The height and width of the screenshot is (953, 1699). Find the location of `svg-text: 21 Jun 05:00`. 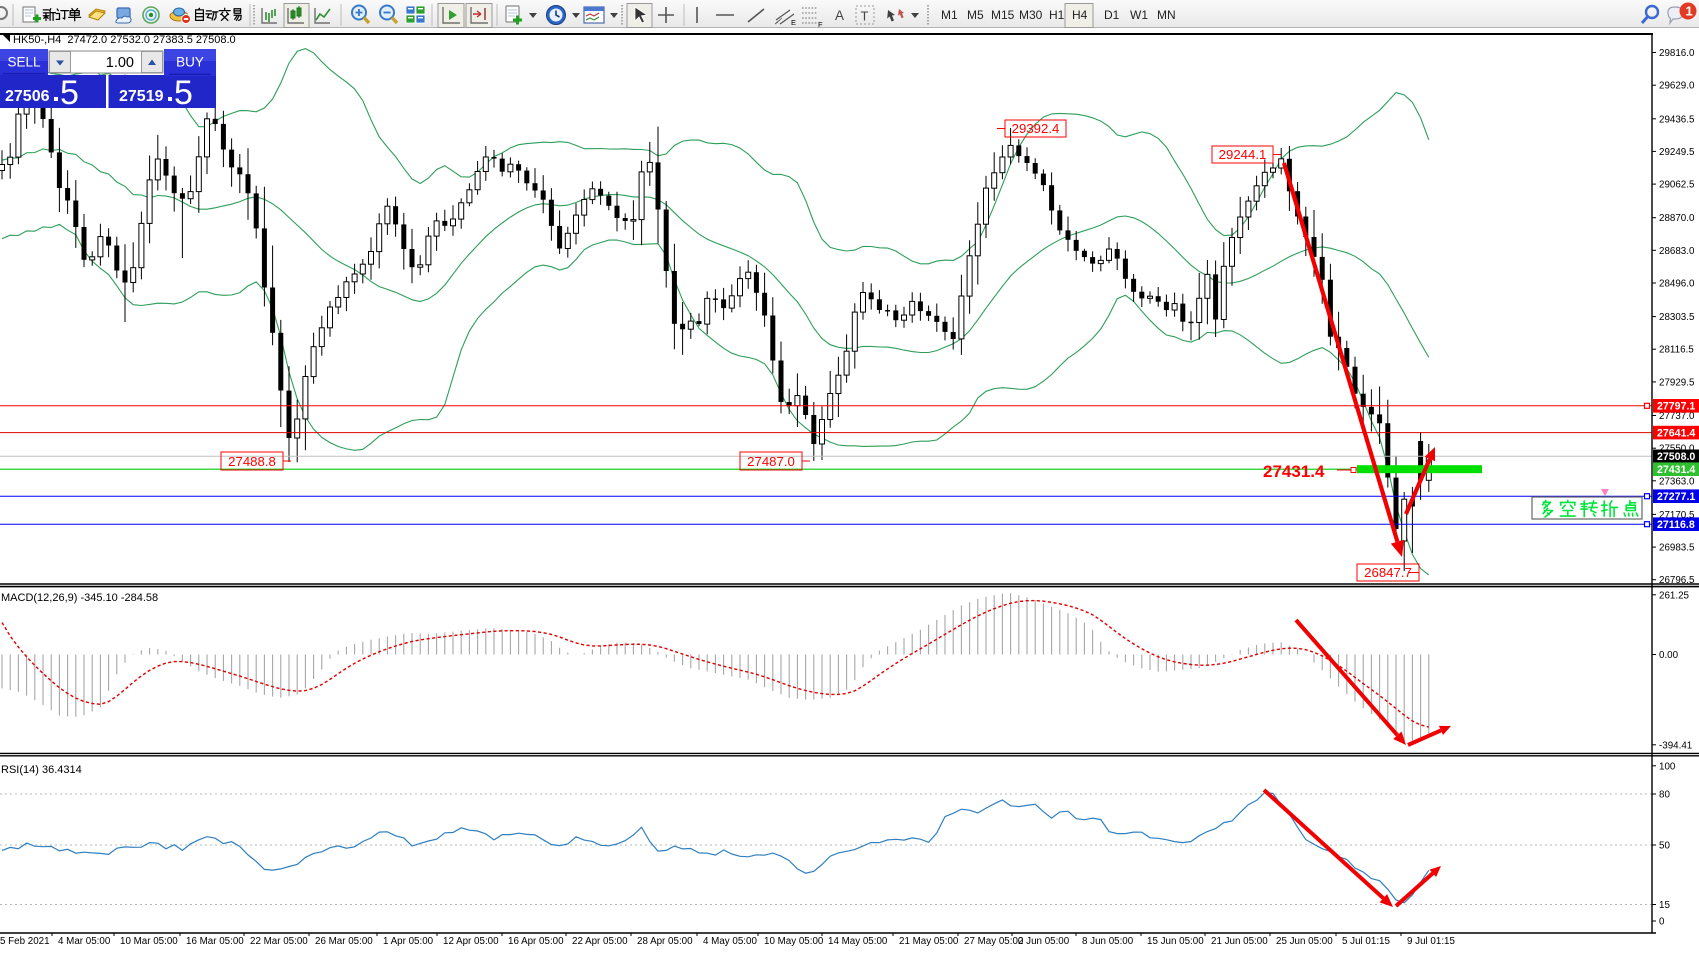

svg-text: 21 Jun 05:00 is located at coordinates (1239, 941).